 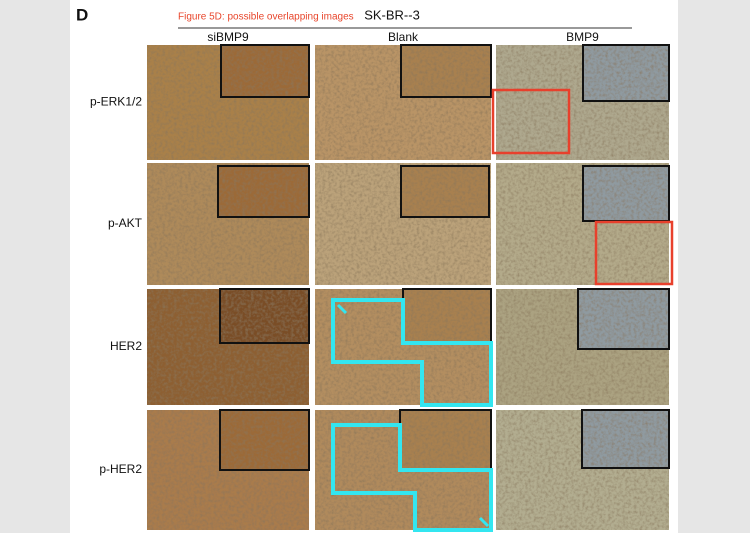 I want to click on column-label: siBMP9, so click(x=228, y=37).